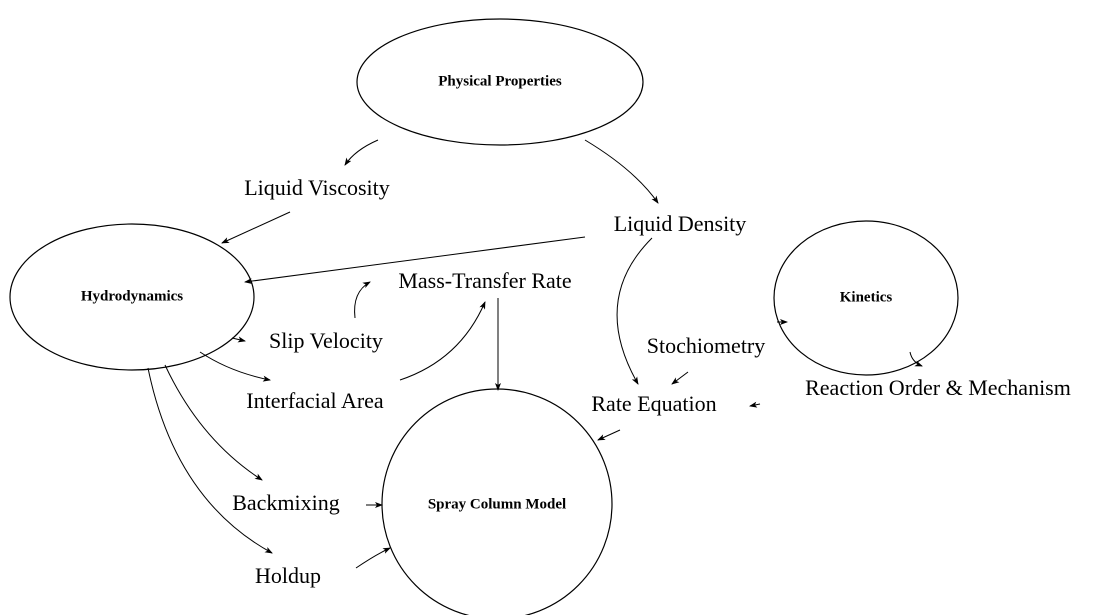 This screenshot has height=615, width=1117. I want to click on node-label: Holdup, so click(288, 575).